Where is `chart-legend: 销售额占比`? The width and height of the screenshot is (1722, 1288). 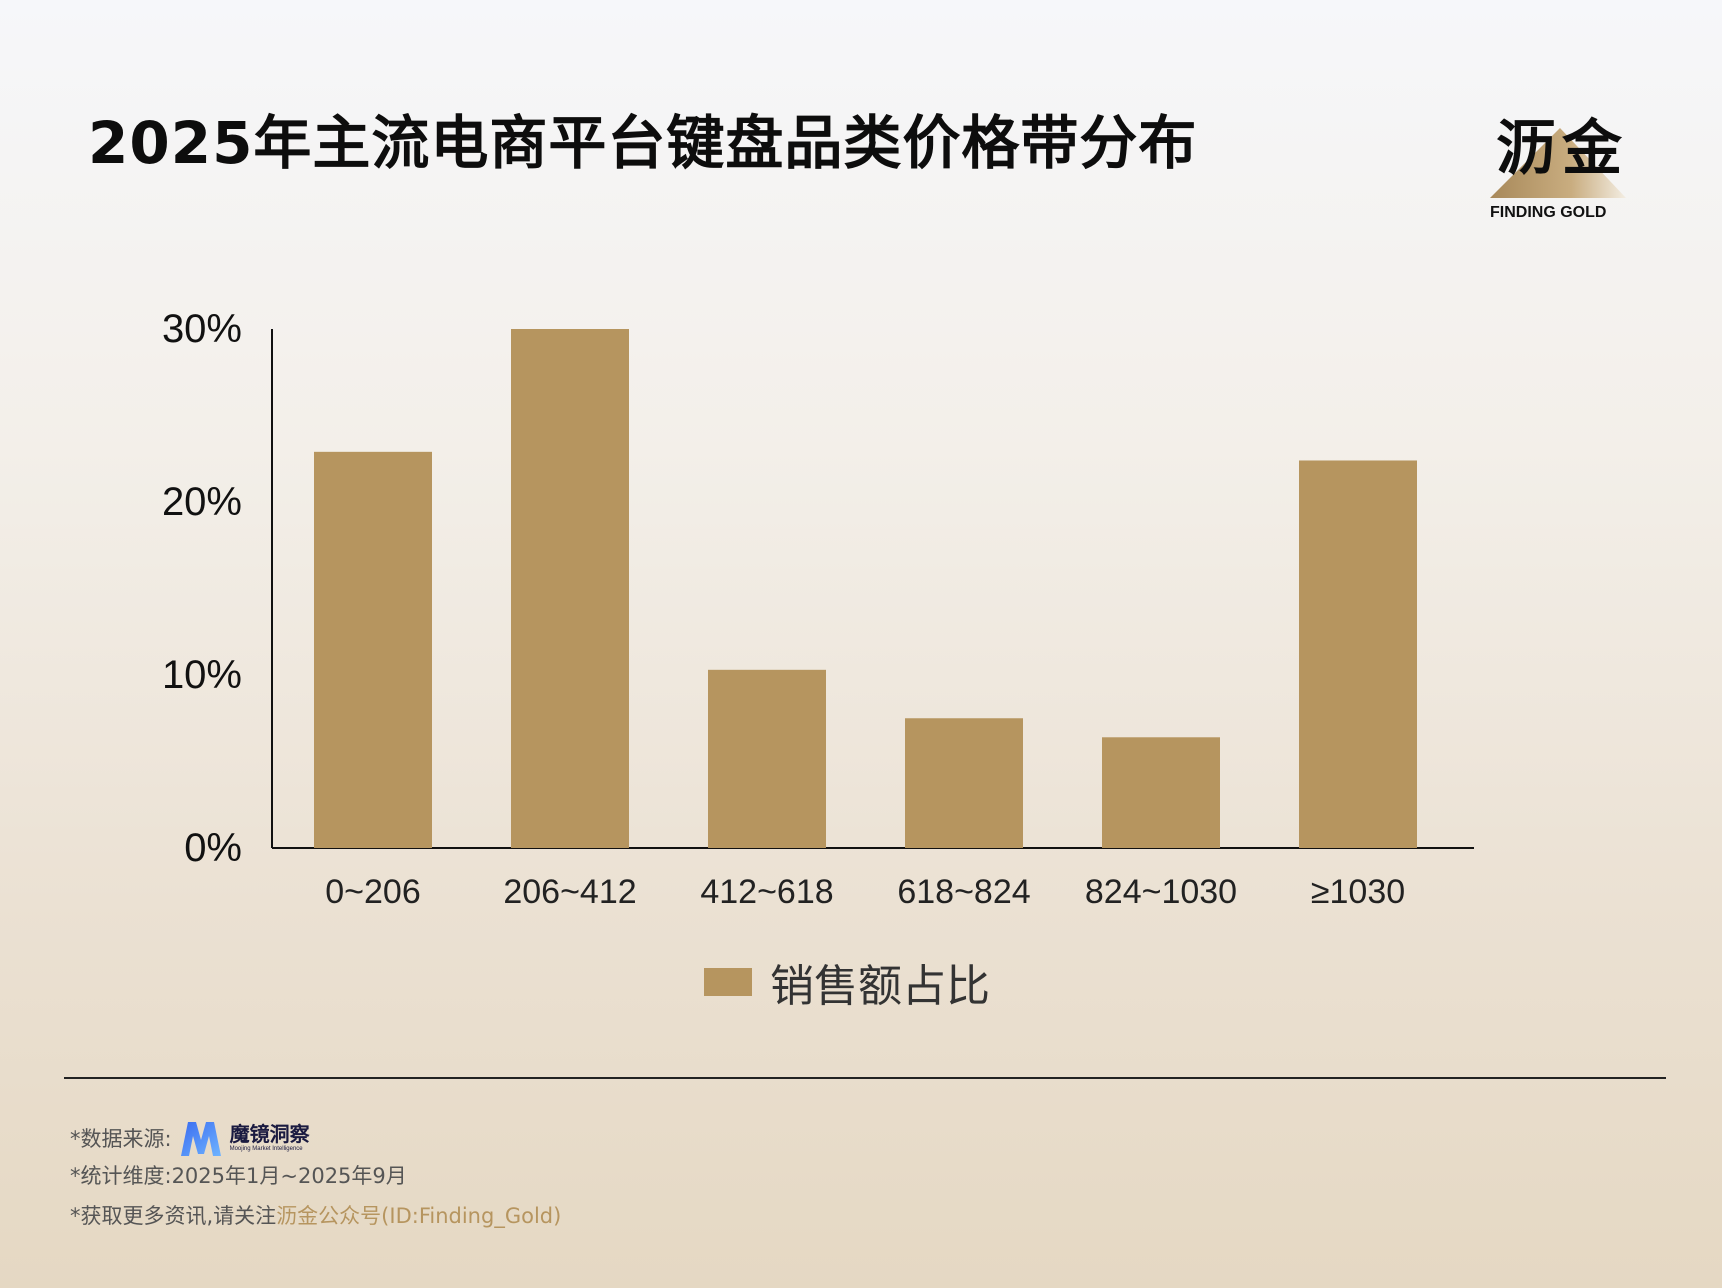 chart-legend: 销售额占比 is located at coordinates (847, 982).